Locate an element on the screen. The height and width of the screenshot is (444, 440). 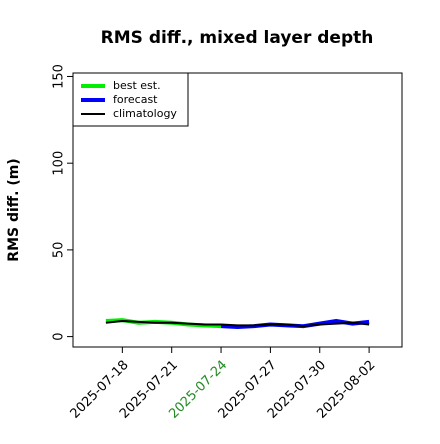
y-axis-label: RMS diff. (m) is located at coordinates (14, 209).